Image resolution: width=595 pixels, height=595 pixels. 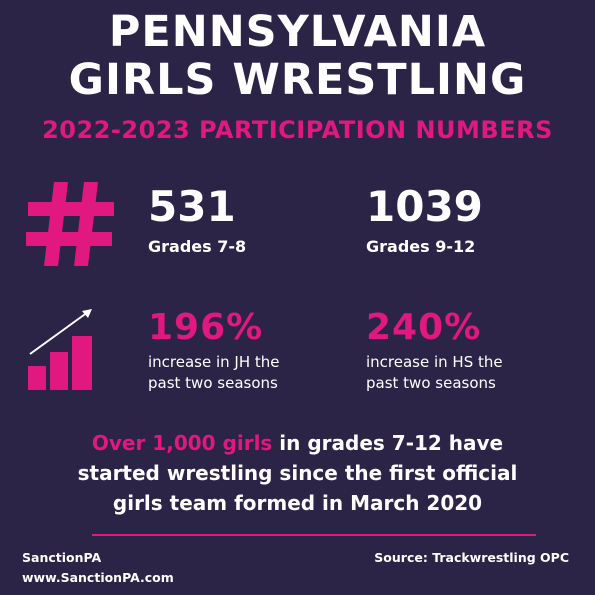 What do you see at coordinates (197, 246) in the screenshot?
I see `stat-label-jh: Grades 7-8` at bounding box center [197, 246].